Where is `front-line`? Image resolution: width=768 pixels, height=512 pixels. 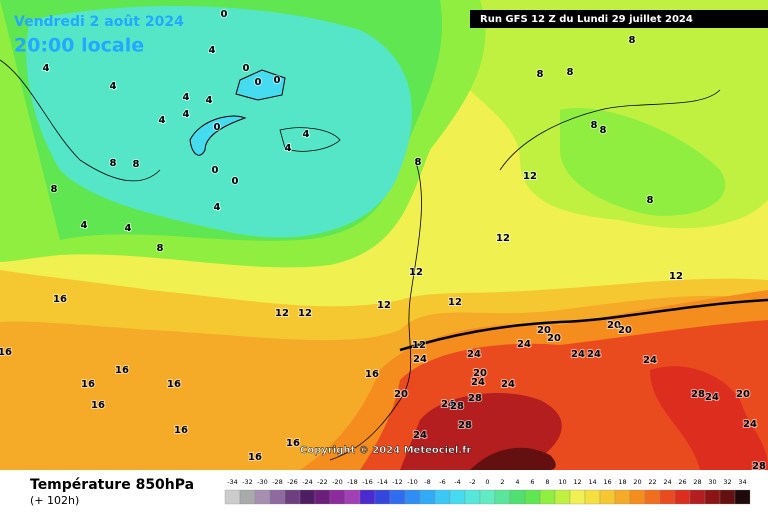 front-line is located at coordinates (583, 325).